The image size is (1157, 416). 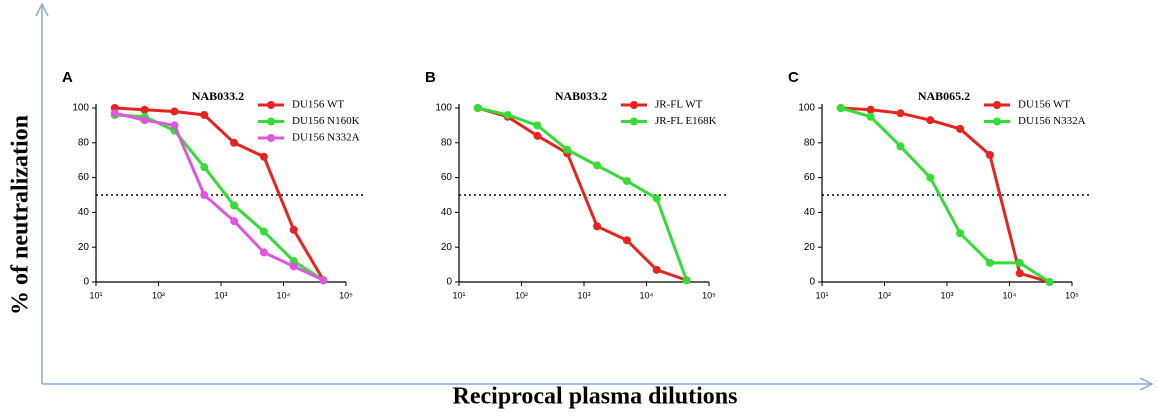 I want to click on legend-label: JR-FL E168K, so click(x=686, y=121).